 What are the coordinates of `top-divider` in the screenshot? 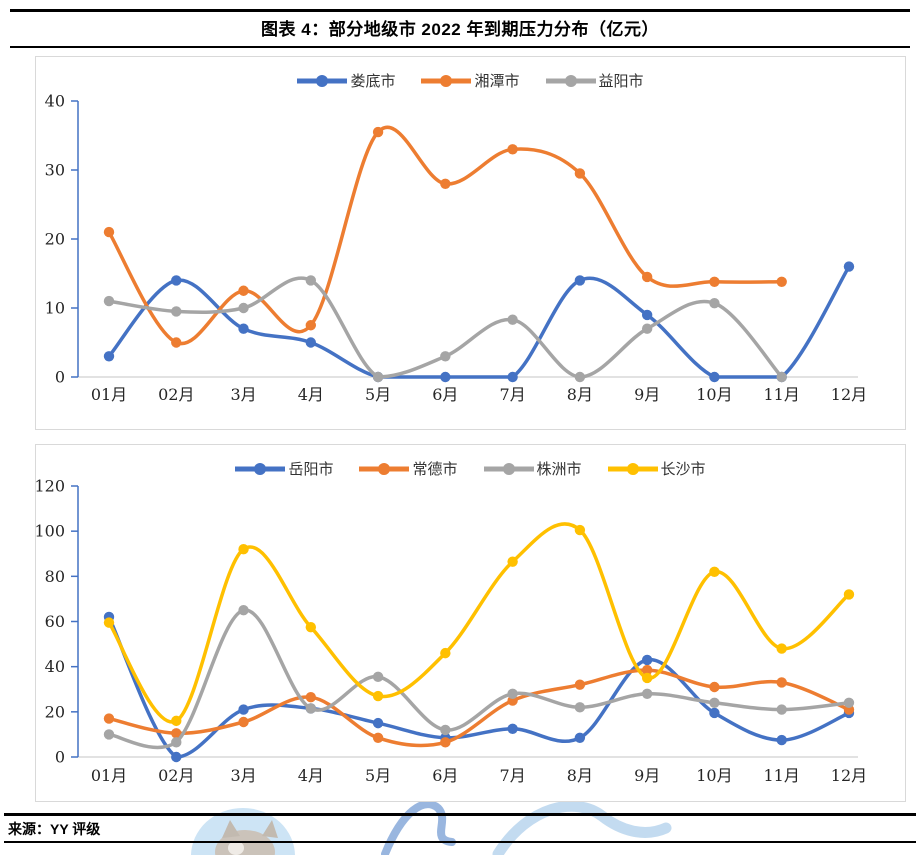 It's located at (460, 10).